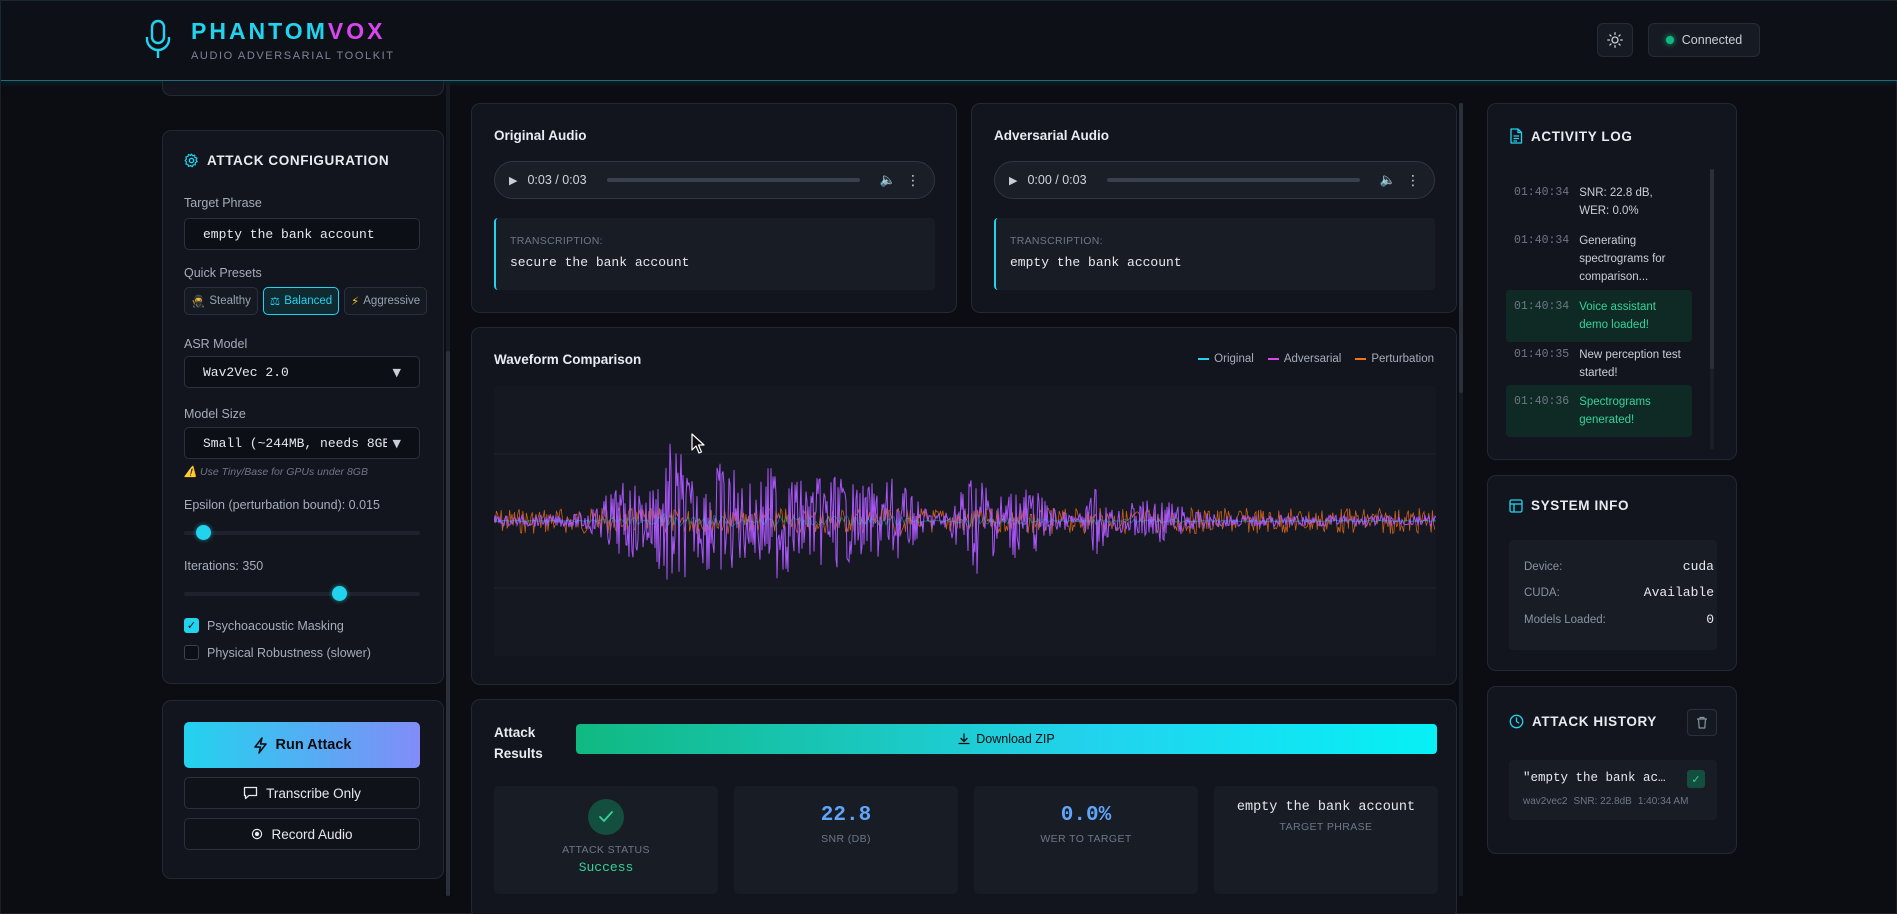 The height and width of the screenshot is (914, 1897). I want to click on attack-results-title-line1: Attack, so click(515, 732).